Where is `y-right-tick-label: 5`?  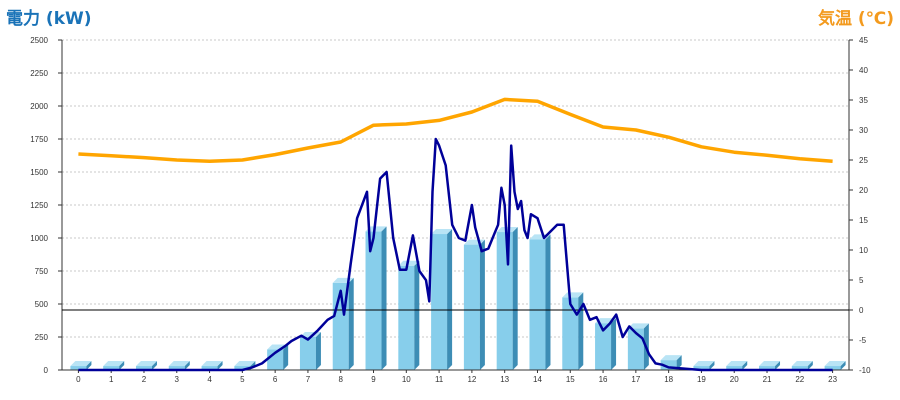
y-right-tick-label: 5 is located at coordinates (861, 280).